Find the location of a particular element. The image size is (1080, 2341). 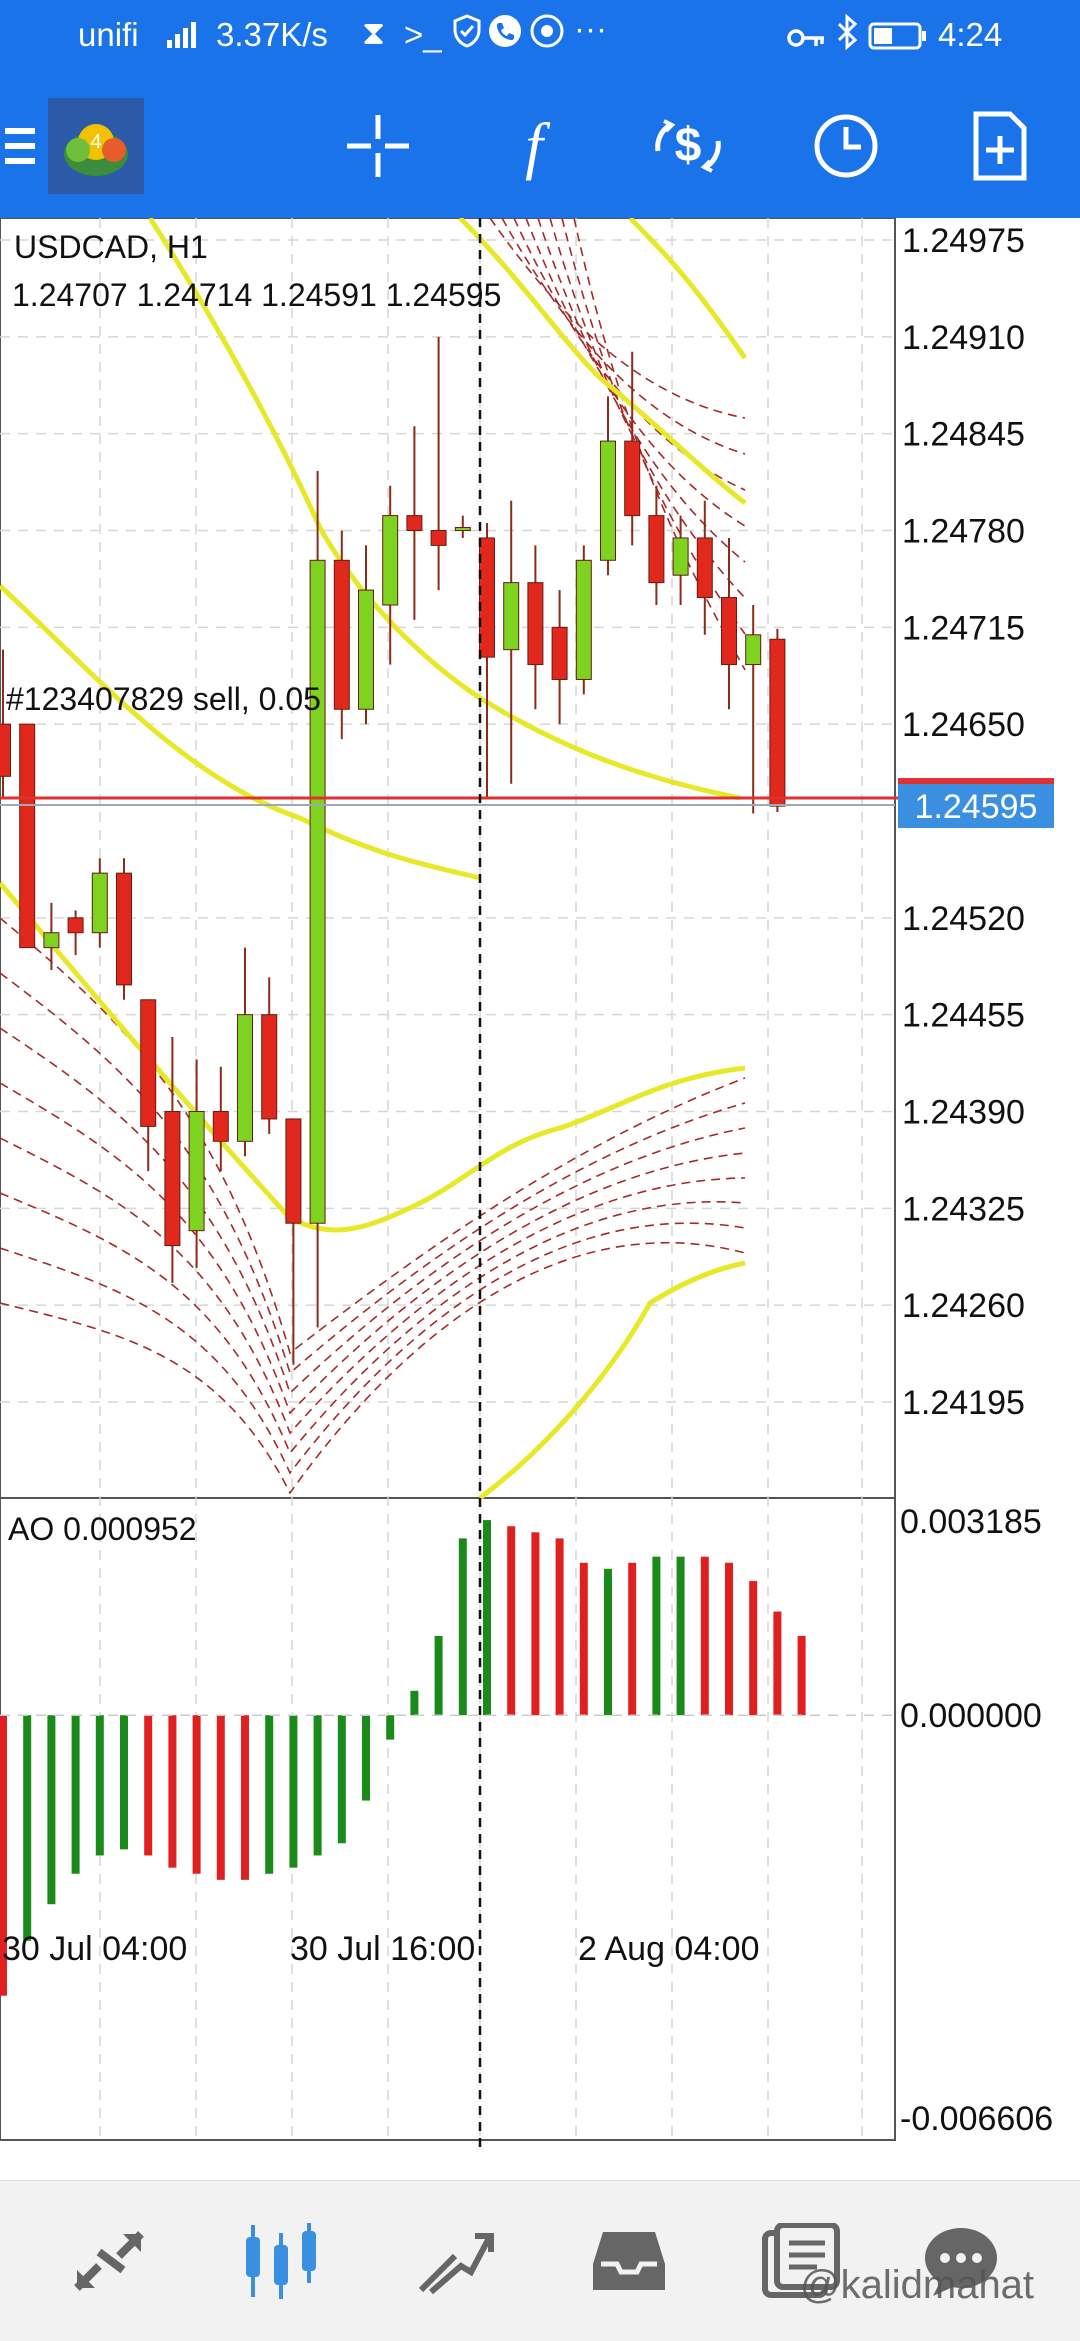

carrier-label: unifi is located at coordinates (108, 34).